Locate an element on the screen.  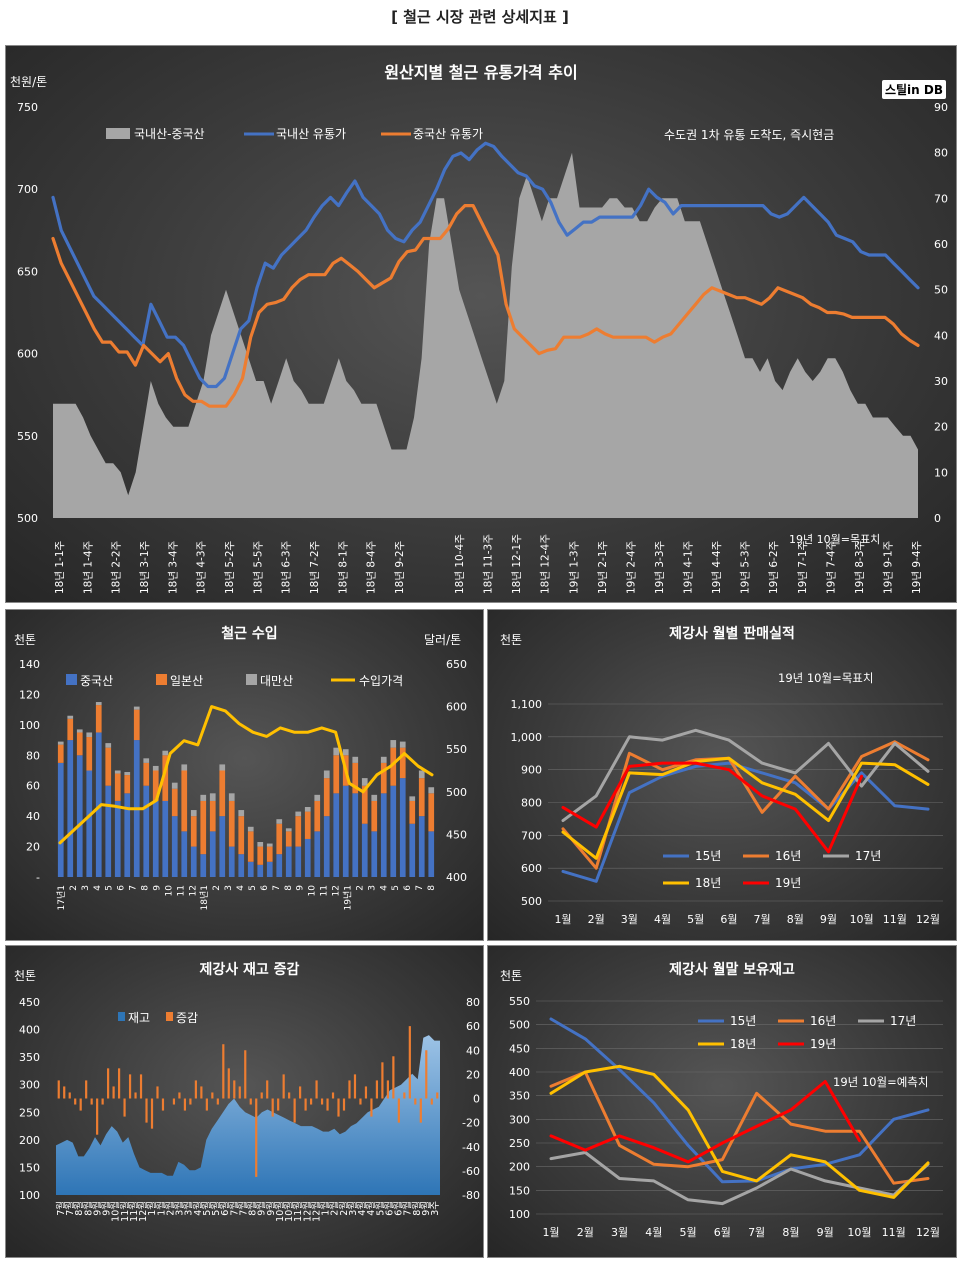
chart-title: 철근 수입 is located at coordinates (249, 634).